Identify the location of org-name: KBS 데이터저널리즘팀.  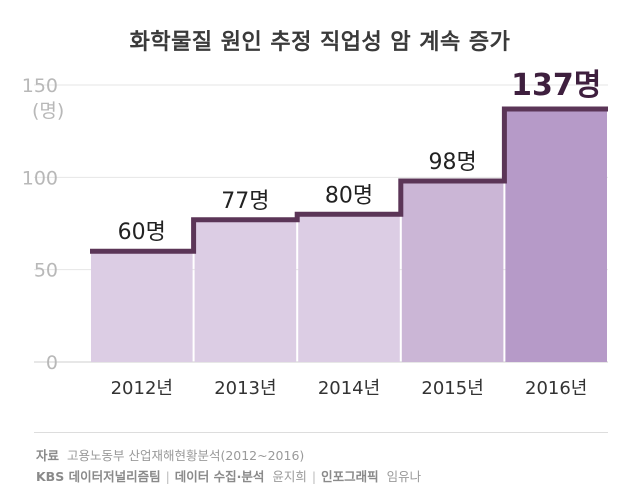
(98, 476).